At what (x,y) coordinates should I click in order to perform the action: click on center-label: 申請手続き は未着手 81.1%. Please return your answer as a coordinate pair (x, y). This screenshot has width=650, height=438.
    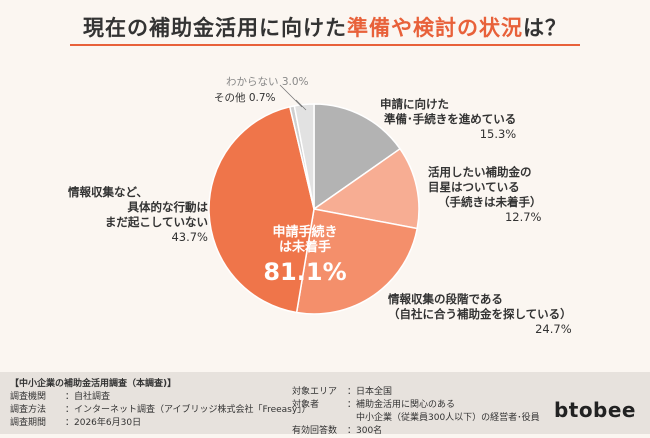
    Looking at the image, I should click on (305, 255).